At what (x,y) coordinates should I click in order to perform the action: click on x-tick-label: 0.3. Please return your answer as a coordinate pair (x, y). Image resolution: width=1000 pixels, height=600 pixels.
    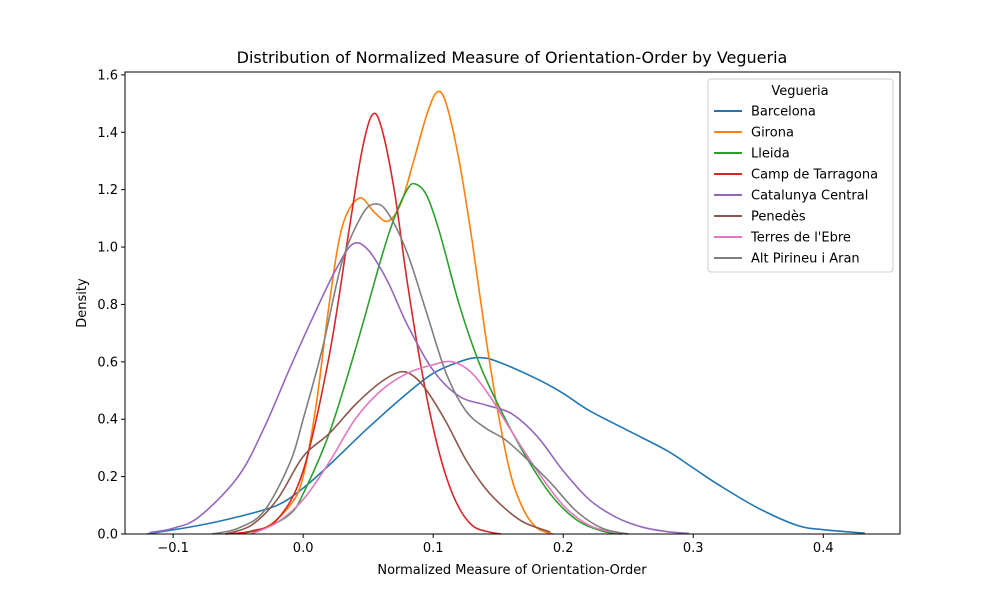
    Looking at the image, I should click on (693, 548).